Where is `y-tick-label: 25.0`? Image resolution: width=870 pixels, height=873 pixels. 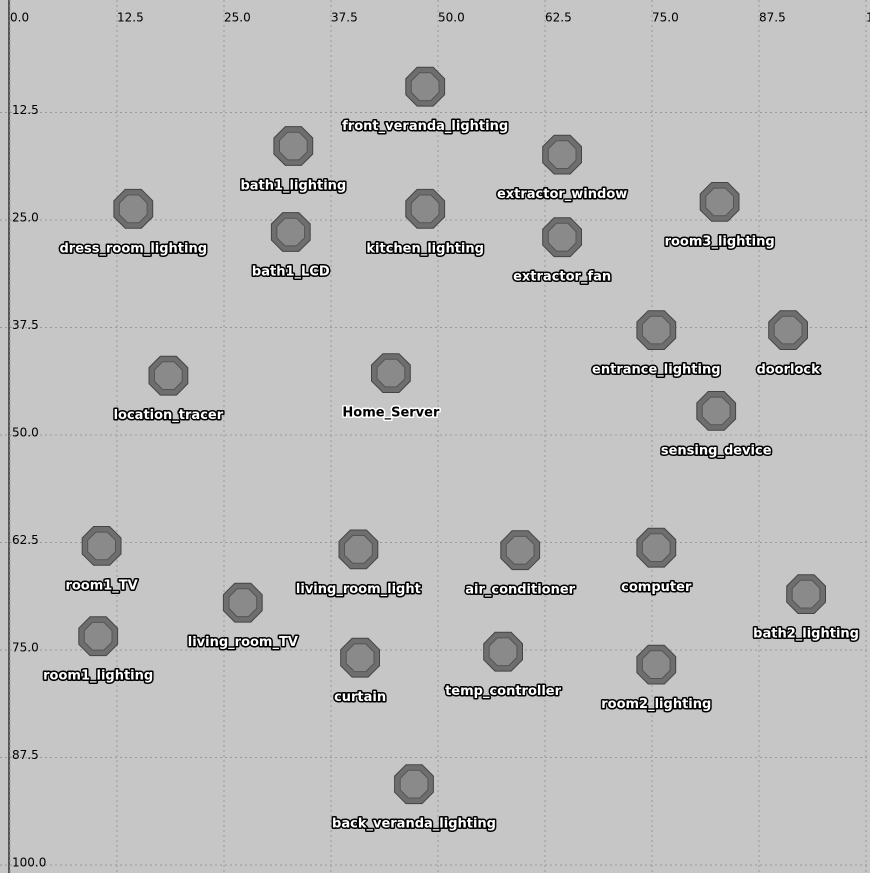
y-tick-label: 25.0 is located at coordinates (25, 218).